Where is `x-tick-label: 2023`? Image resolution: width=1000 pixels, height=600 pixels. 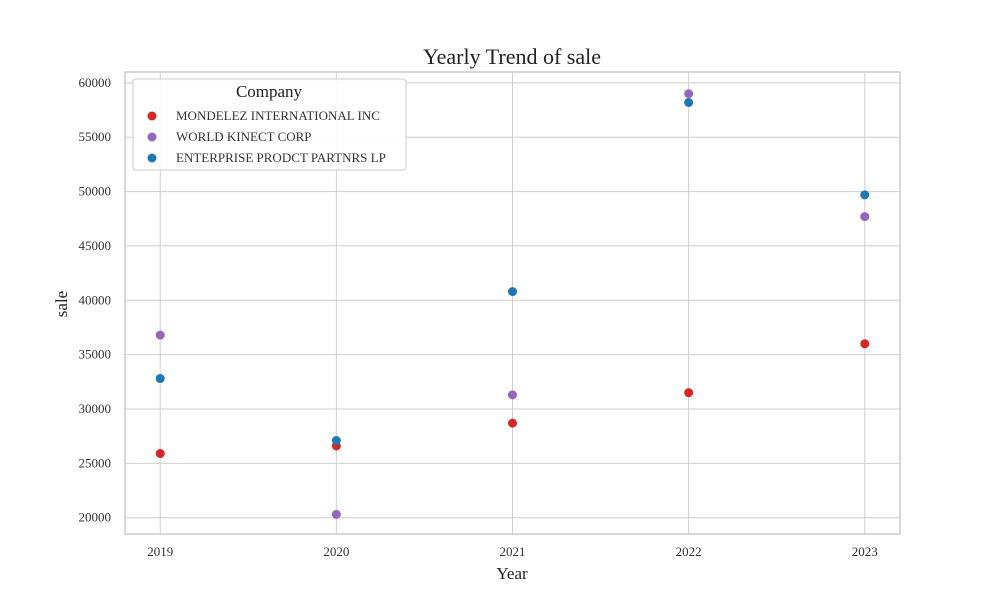 x-tick-label: 2023 is located at coordinates (865, 551).